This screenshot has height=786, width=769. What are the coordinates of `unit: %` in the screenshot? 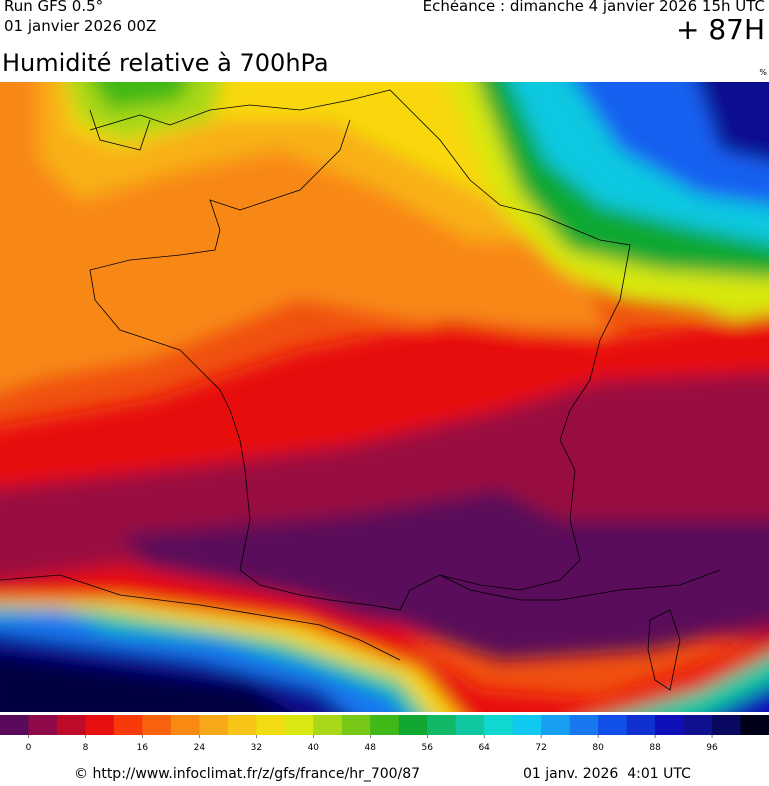 It's located at (763, 72).